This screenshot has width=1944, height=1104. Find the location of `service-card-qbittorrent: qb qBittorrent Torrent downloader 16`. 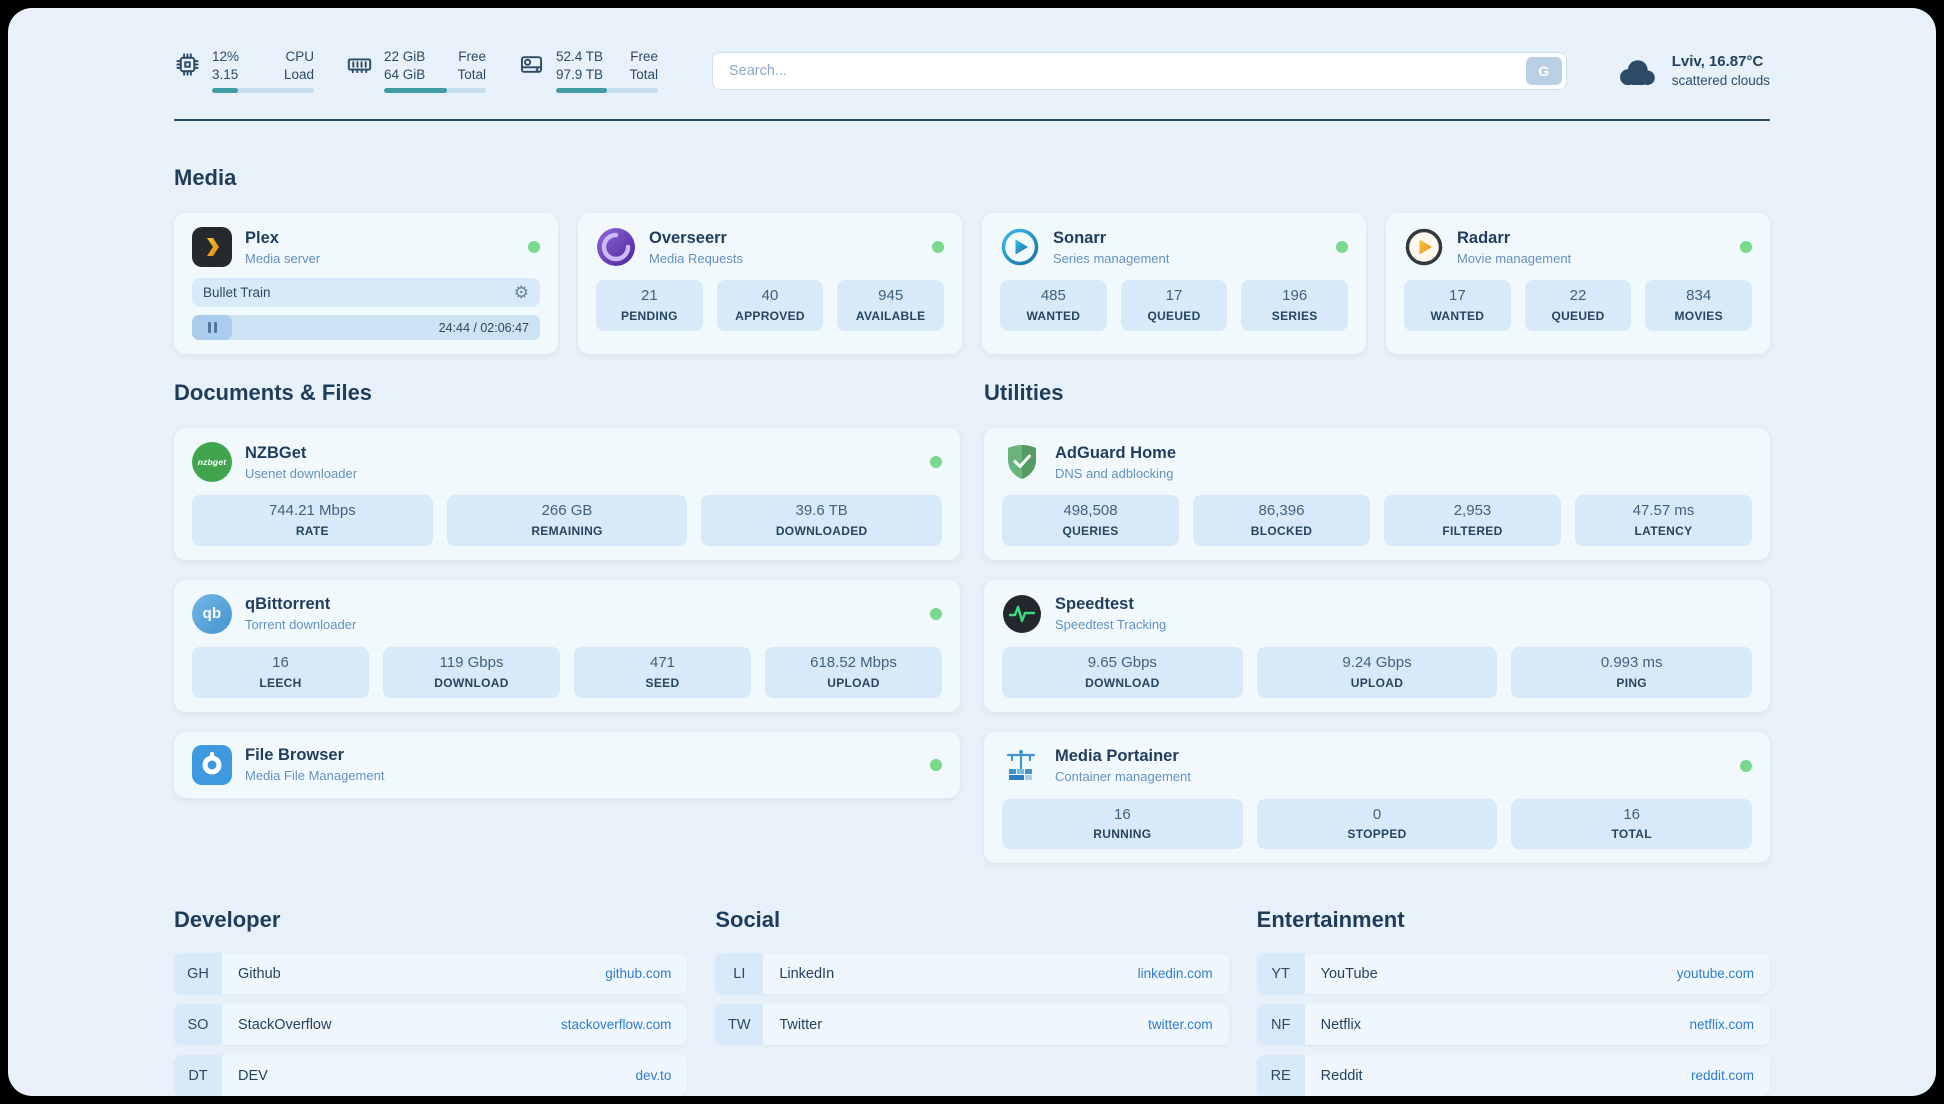

service-card-qbittorrent: qb qBittorrent Torrent downloader 16 is located at coordinates (567, 645).